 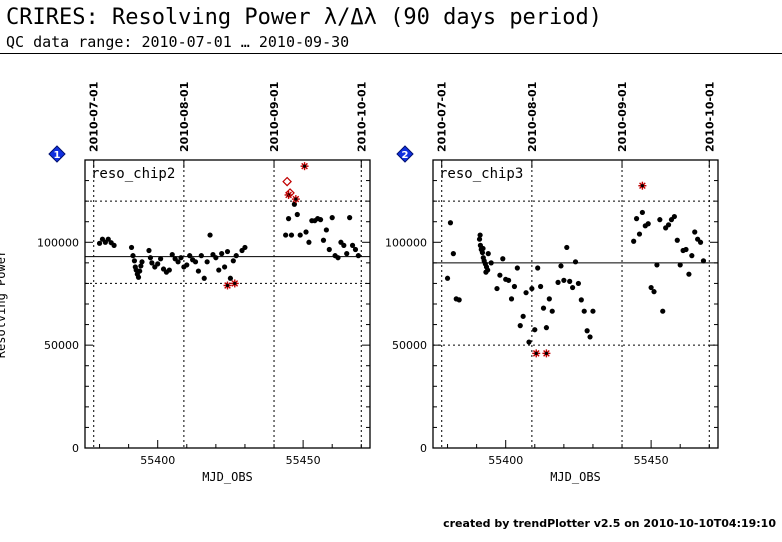 I want to click on badge-number: 1, so click(x=57, y=155).